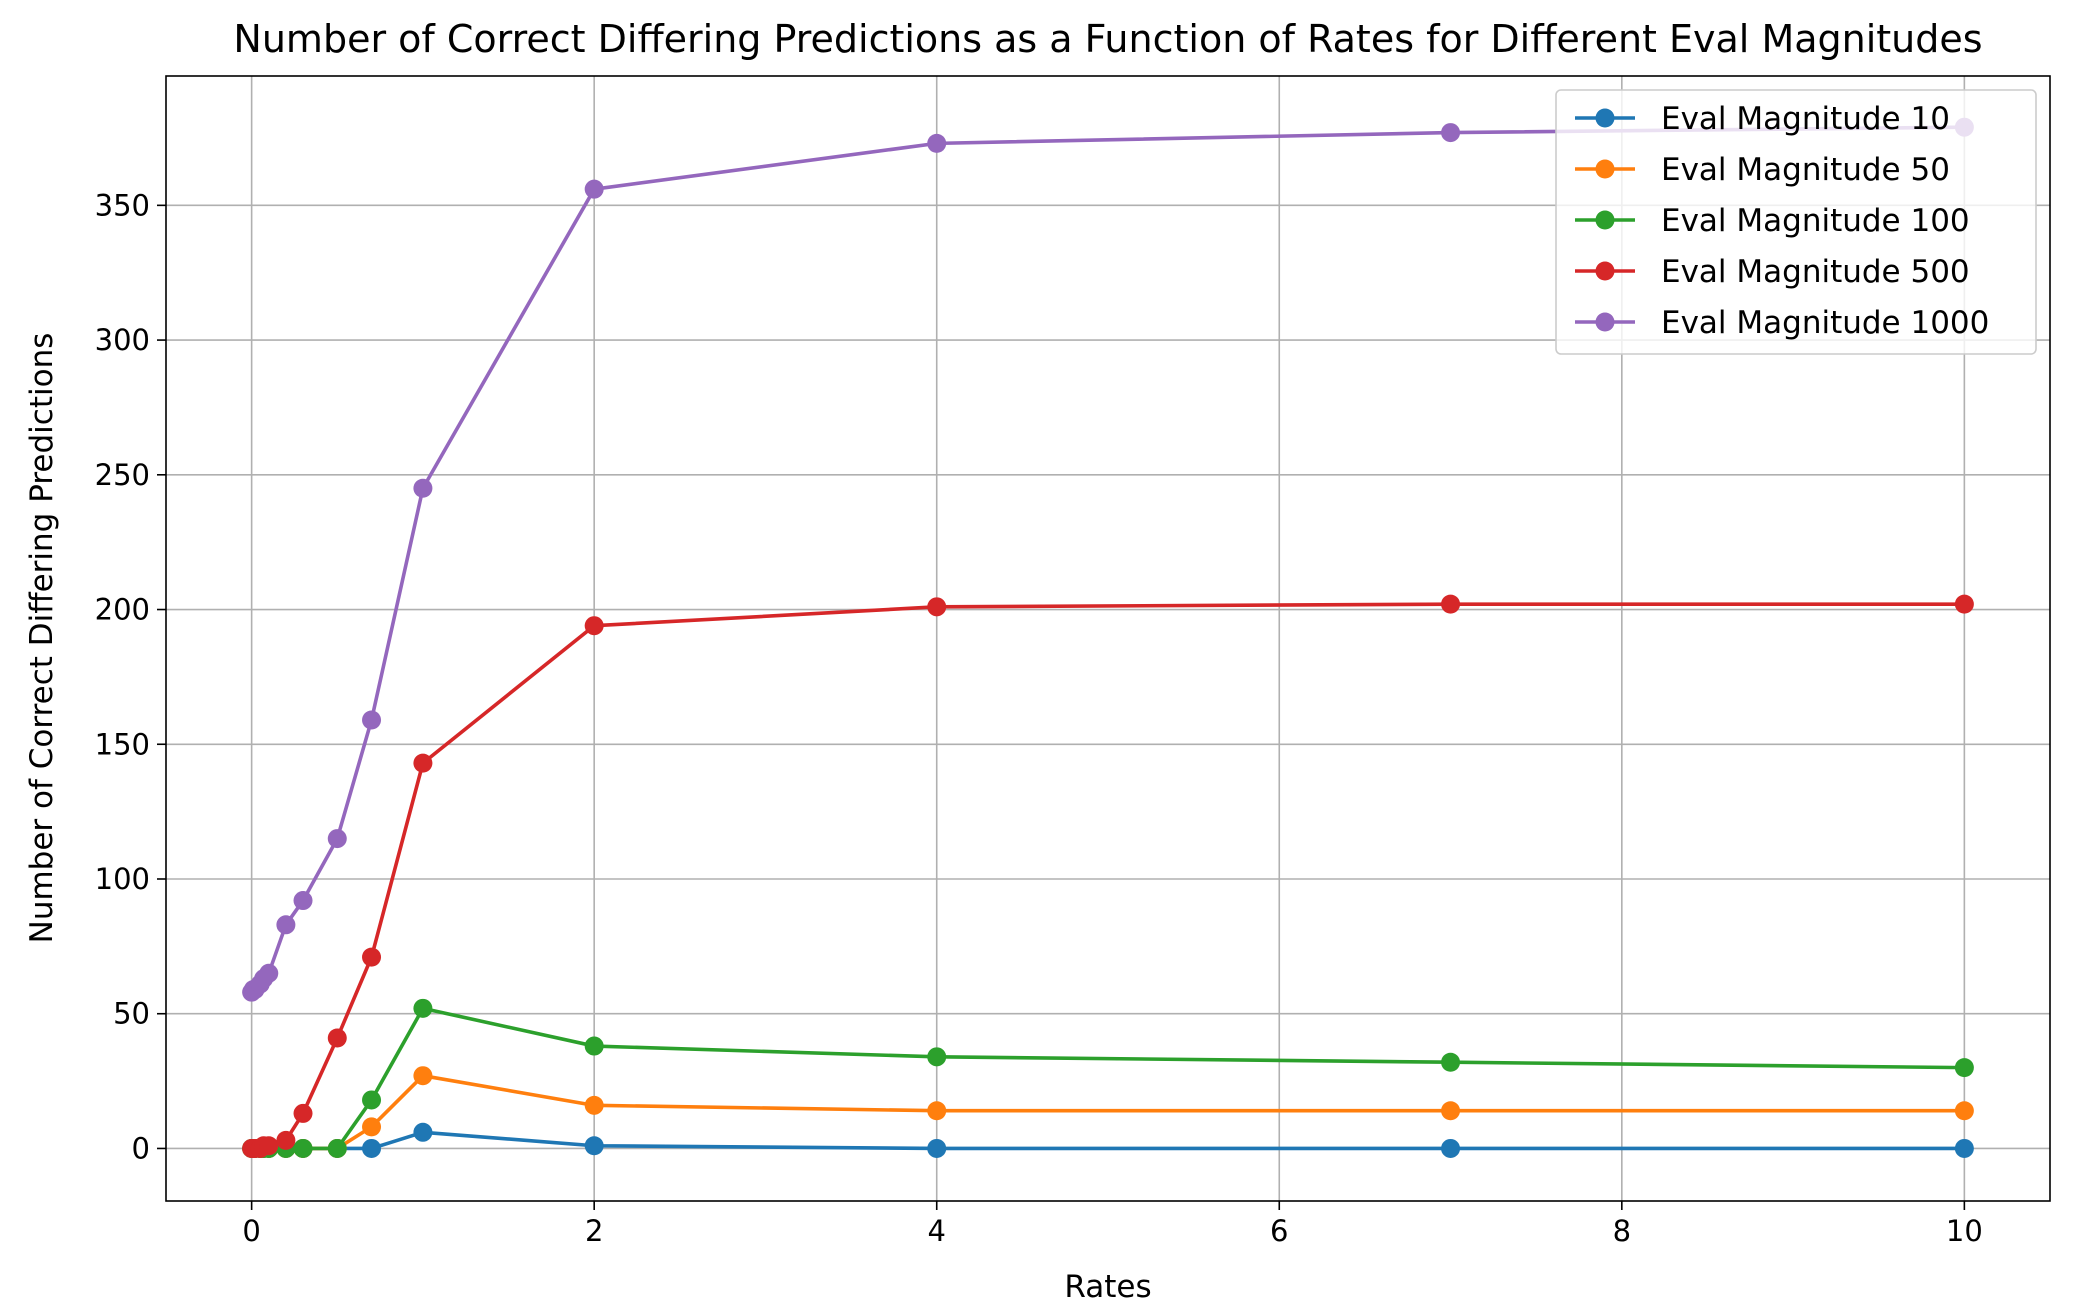 This screenshot has height=1316, width=2083. Describe the element at coordinates (122, 475) in the screenshot. I see `y-tick-label: 250` at that location.